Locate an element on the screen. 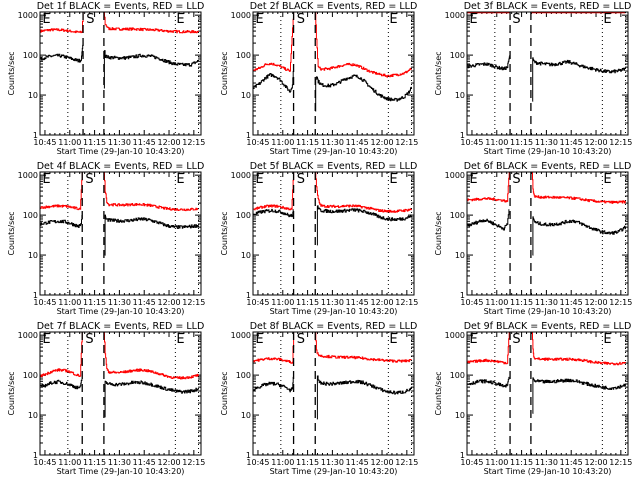 The width and height of the screenshot is (640, 480). panel-title: Det 8f BLACK = Events, RED = LLD is located at coordinates (334, 326).